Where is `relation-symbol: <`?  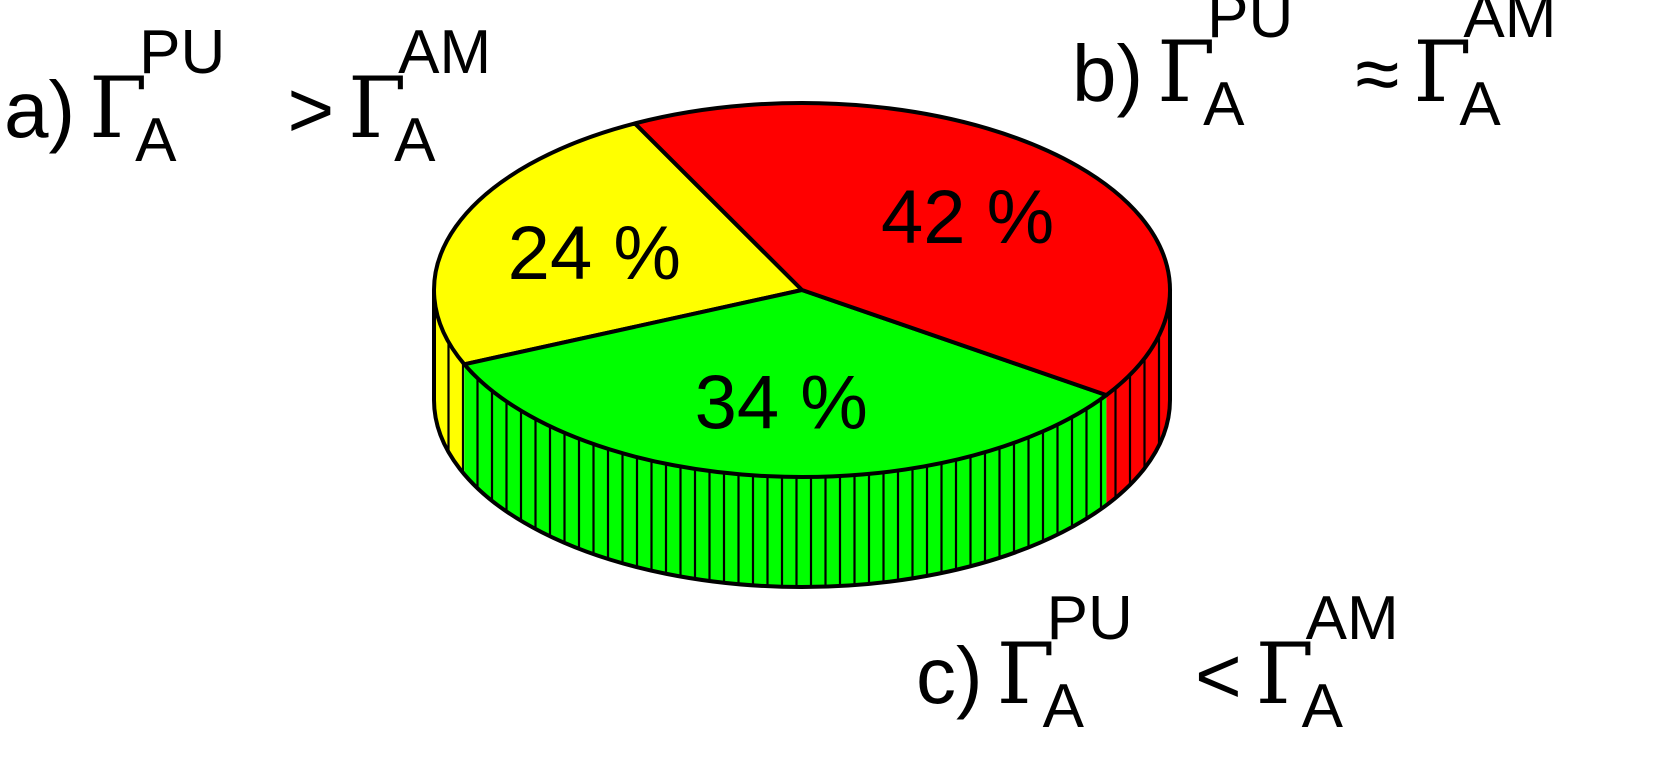 relation-symbol: < is located at coordinates (1218, 675).